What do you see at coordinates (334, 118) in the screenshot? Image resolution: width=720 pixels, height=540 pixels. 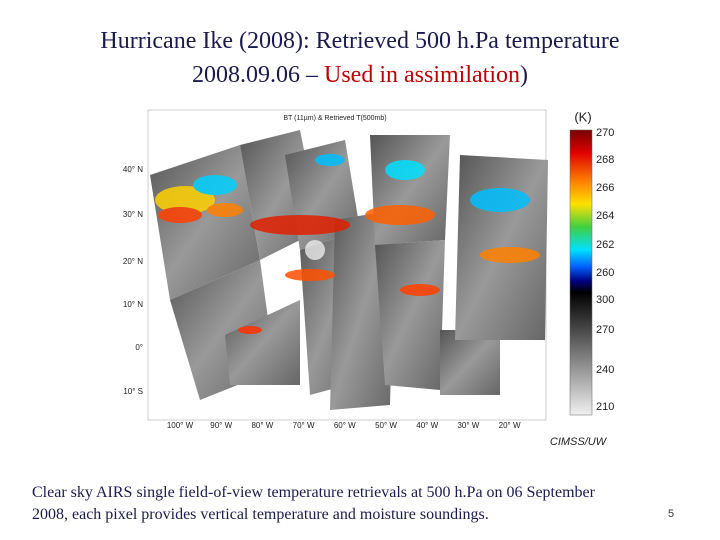 I see `figure-title: BT (11µm) & Retrieved T(500mb)` at bounding box center [334, 118].